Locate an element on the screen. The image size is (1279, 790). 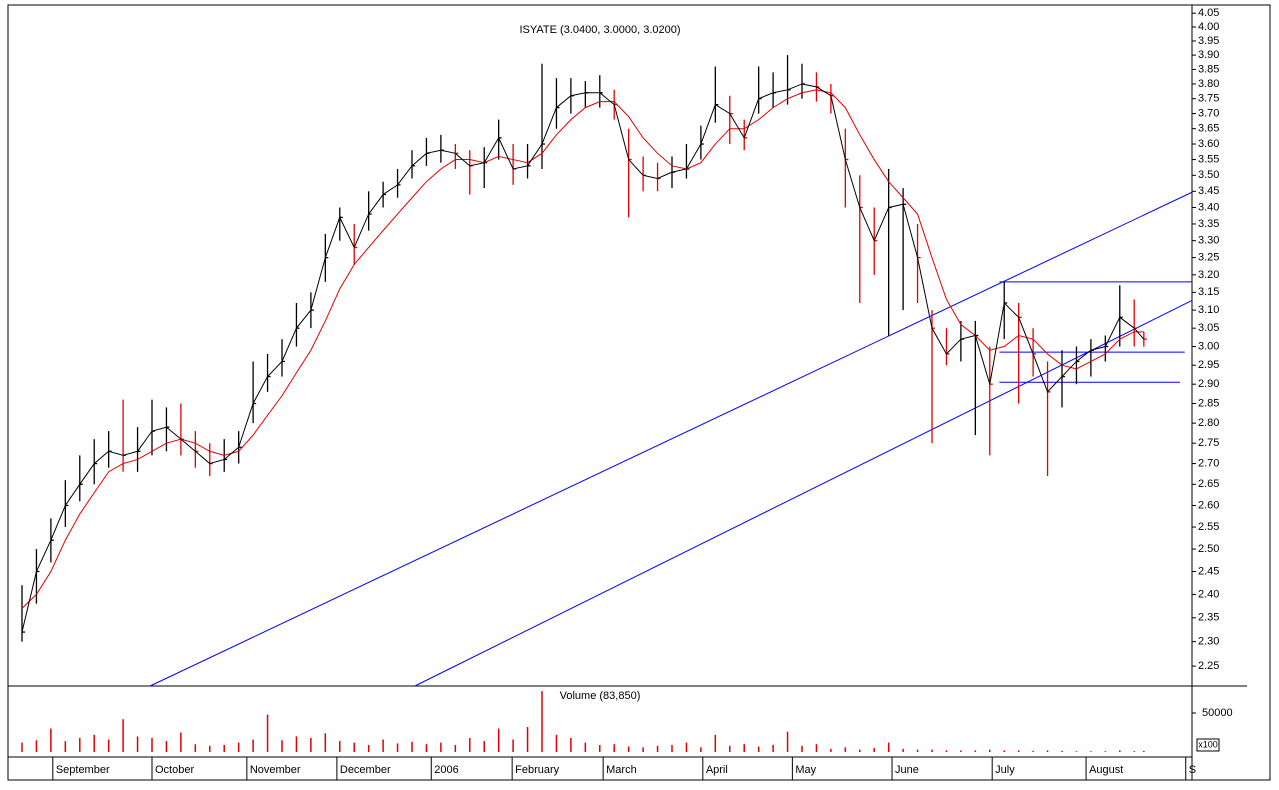
y-tick-label: 3.05 is located at coordinates (1208, 328).